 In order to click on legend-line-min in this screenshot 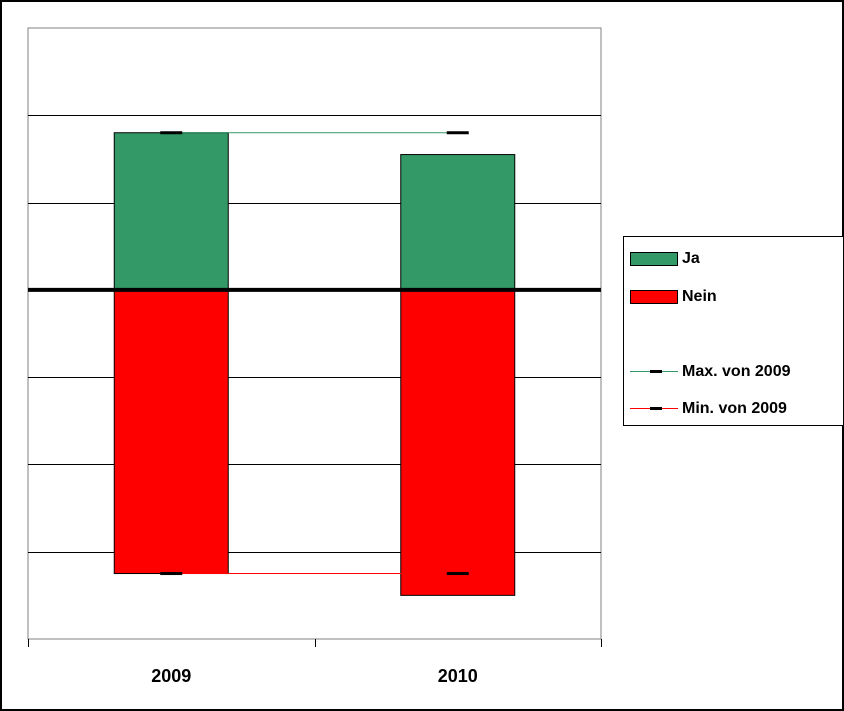, I will do `click(654, 409)`.